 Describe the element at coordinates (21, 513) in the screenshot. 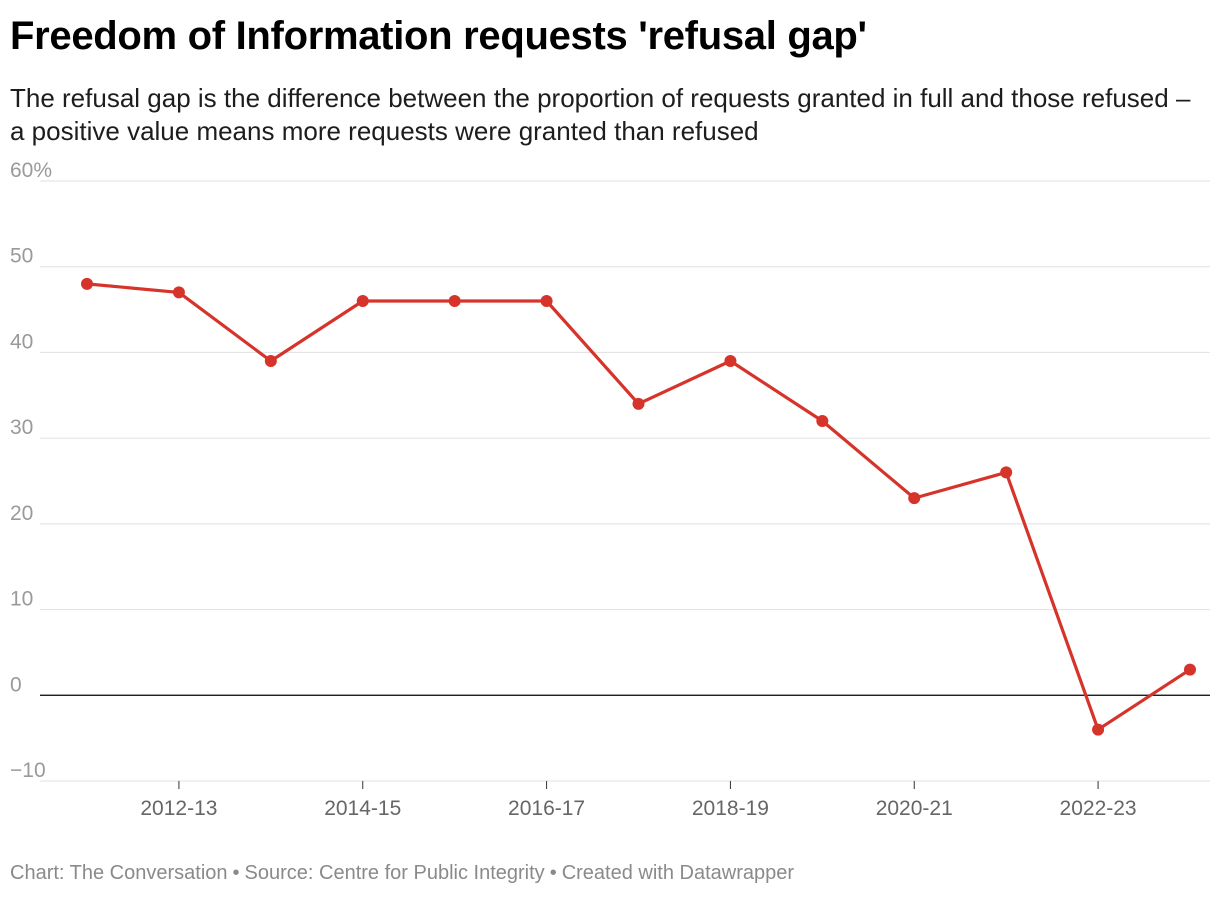

I see `y-tick-label: 20` at that location.